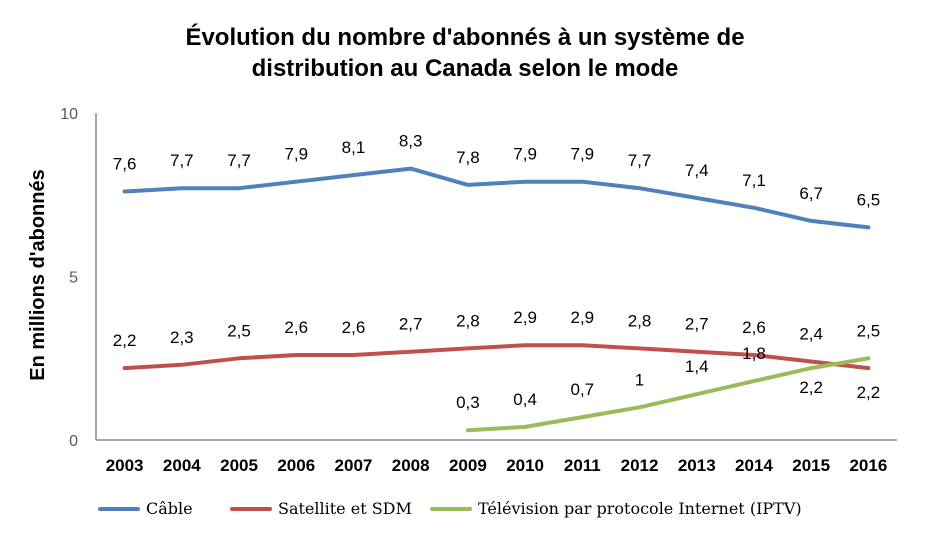 The height and width of the screenshot is (550, 930). I want to click on x-tick-label: 2016, so click(868, 465).